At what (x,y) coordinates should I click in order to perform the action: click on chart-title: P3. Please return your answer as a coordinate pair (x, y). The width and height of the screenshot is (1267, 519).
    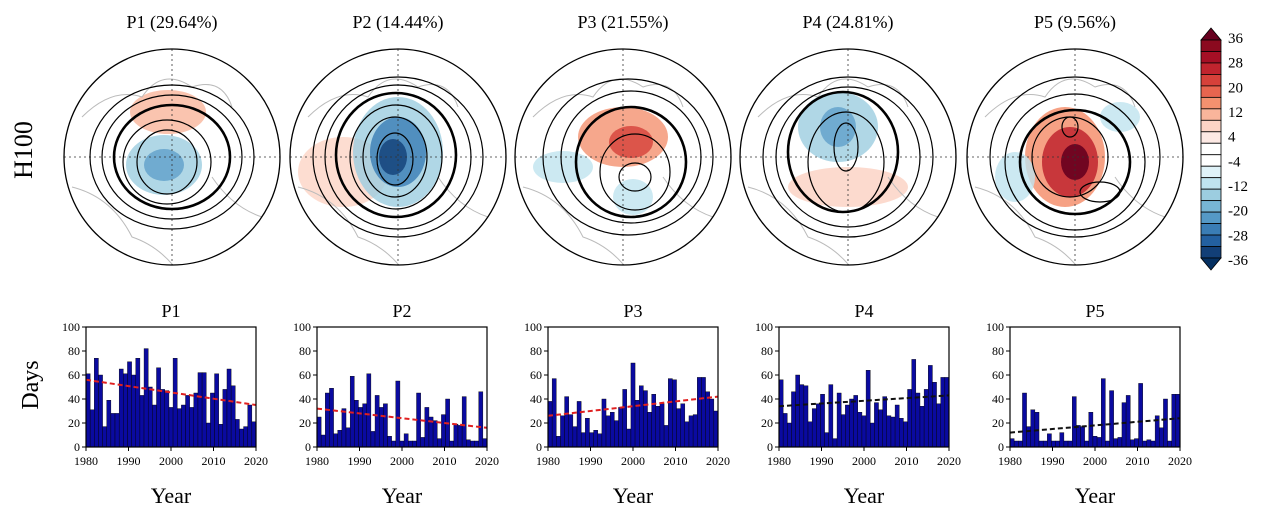
    Looking at the image, I should click on (632, 311).